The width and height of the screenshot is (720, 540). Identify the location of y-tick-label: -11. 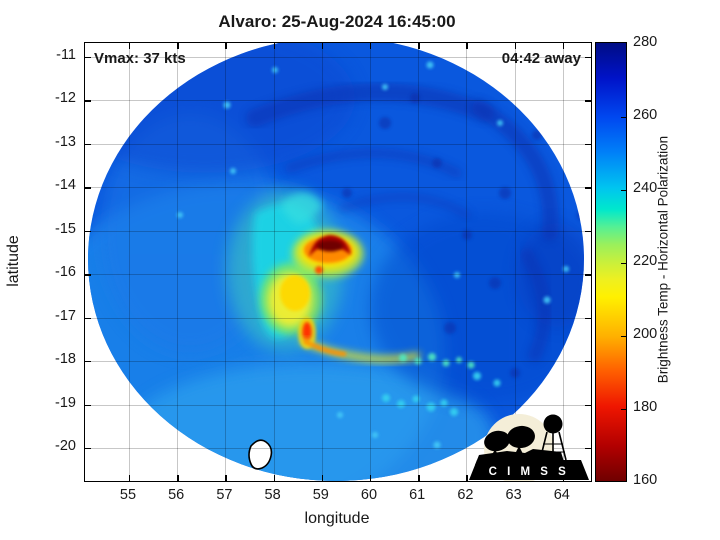
(66, 55).